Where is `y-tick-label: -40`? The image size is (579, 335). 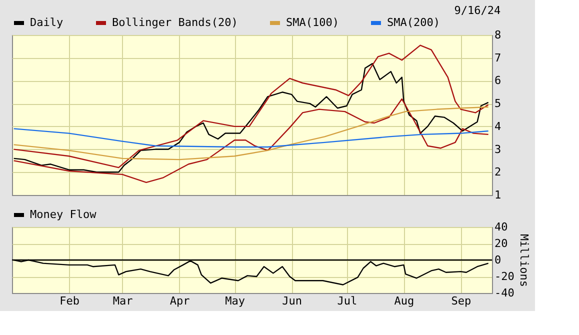
y-tick-label: -40 is located at coordinates (504, 293).